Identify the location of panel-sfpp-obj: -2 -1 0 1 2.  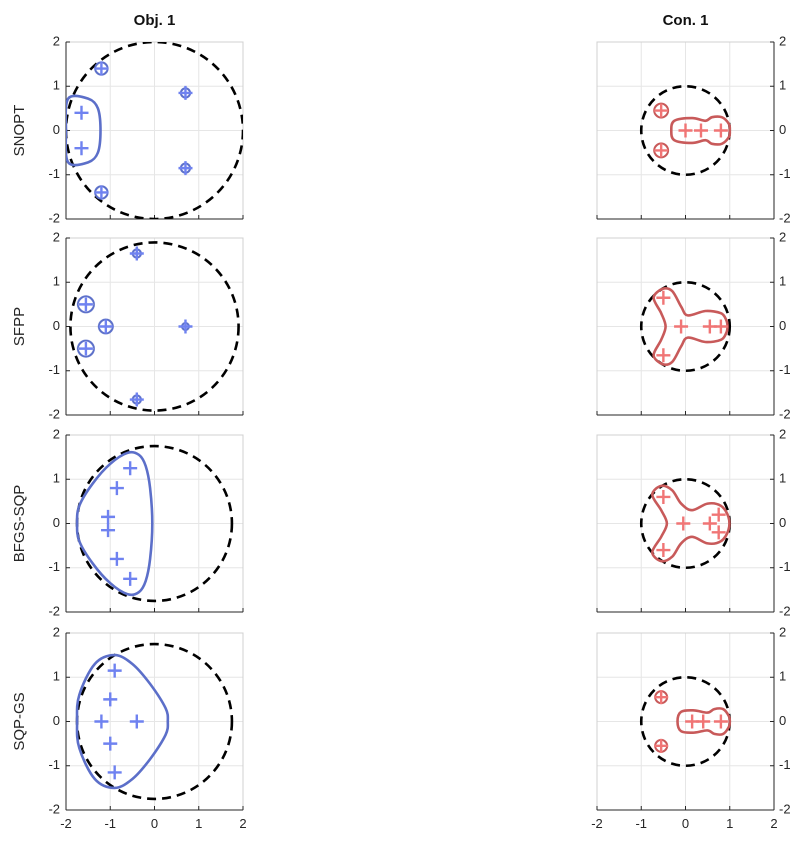
(146, 325).